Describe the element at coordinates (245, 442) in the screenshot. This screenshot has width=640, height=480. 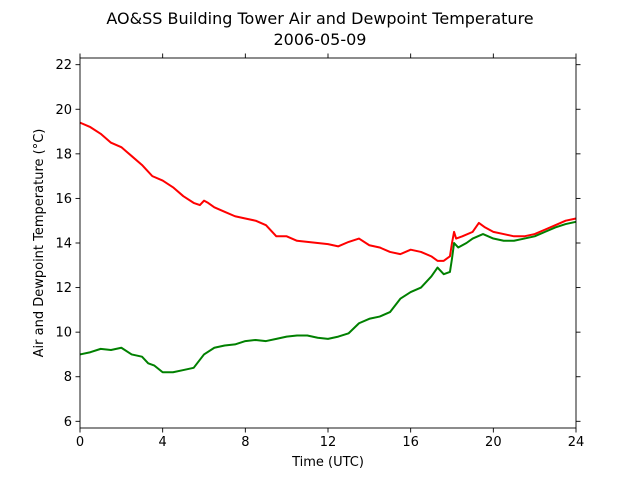
I see `x-tick-label-2: 8` at that location.